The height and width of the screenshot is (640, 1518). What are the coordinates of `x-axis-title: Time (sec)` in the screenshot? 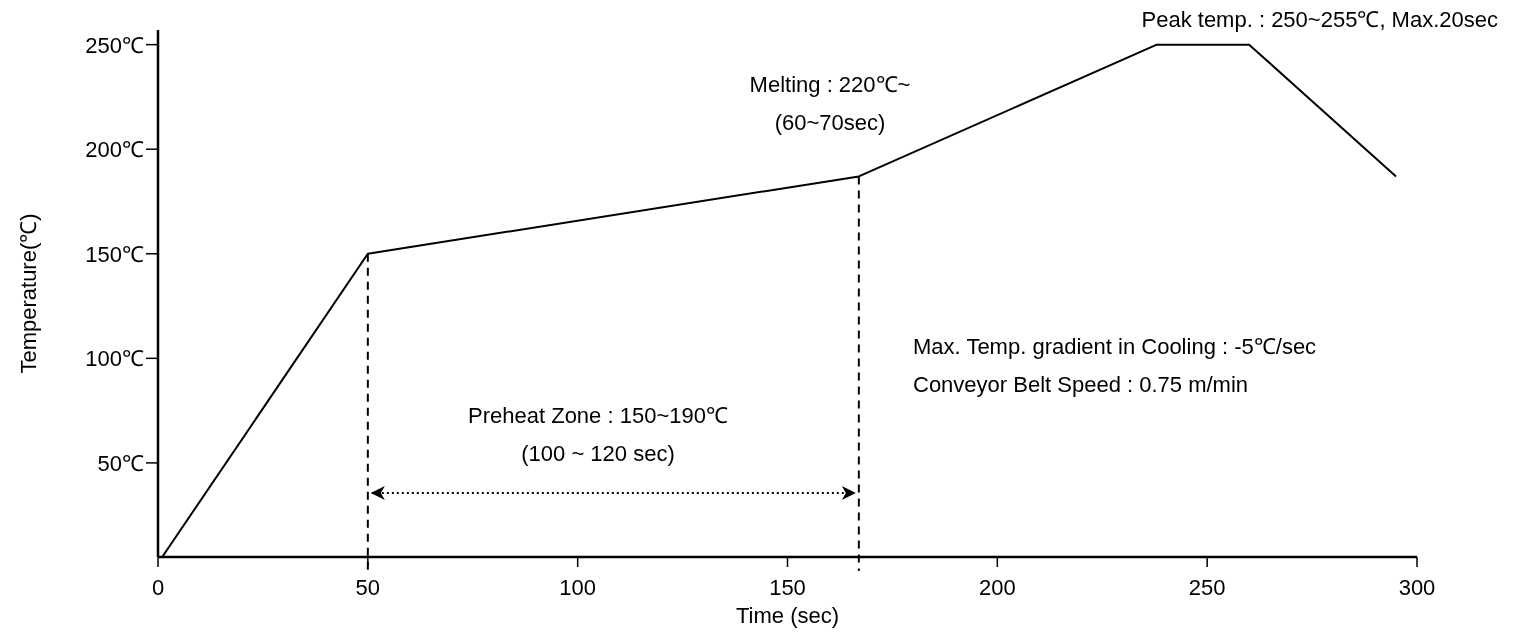 It's located at (787, 615).